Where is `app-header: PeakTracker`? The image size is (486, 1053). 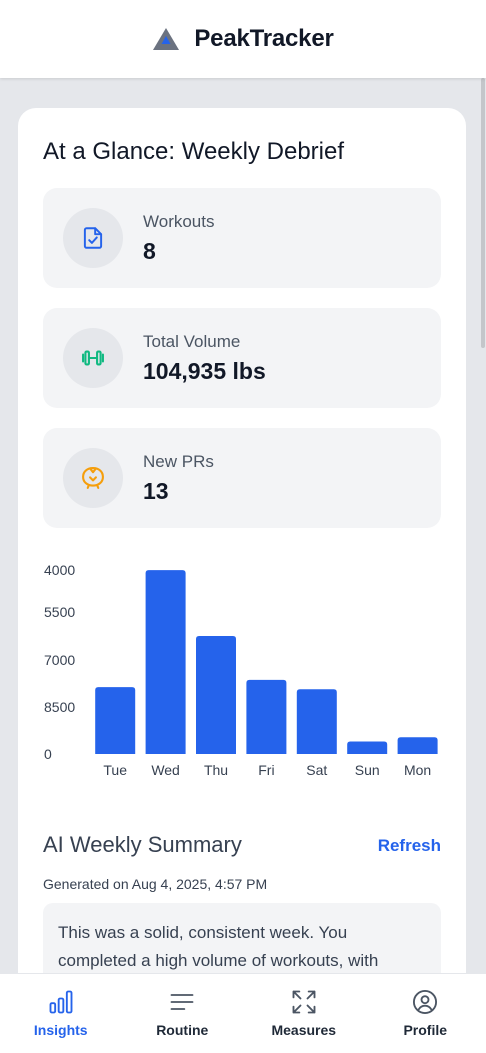
app-header: PeakTracker is located at coordinates (243, 39).